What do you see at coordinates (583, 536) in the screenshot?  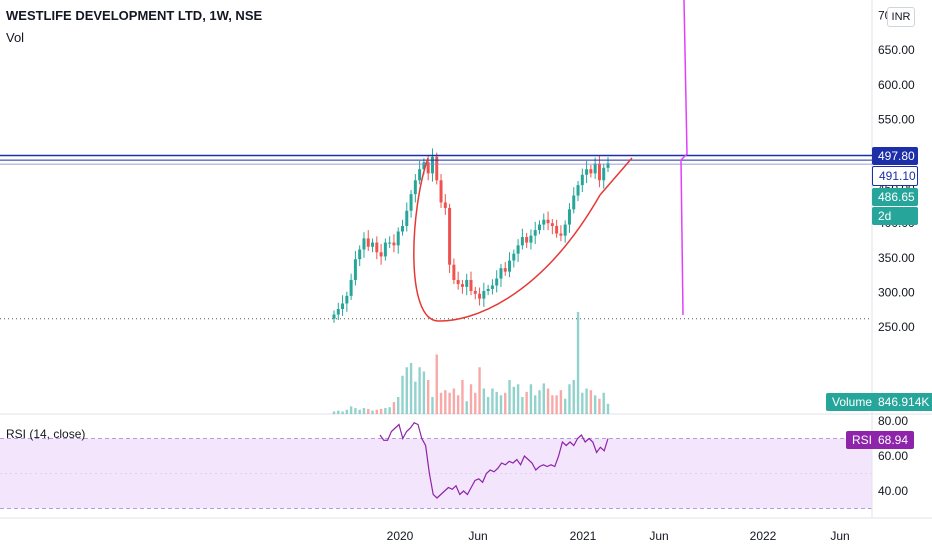 I see `time-tick-label: 2021` at bounding box center [583, 536].